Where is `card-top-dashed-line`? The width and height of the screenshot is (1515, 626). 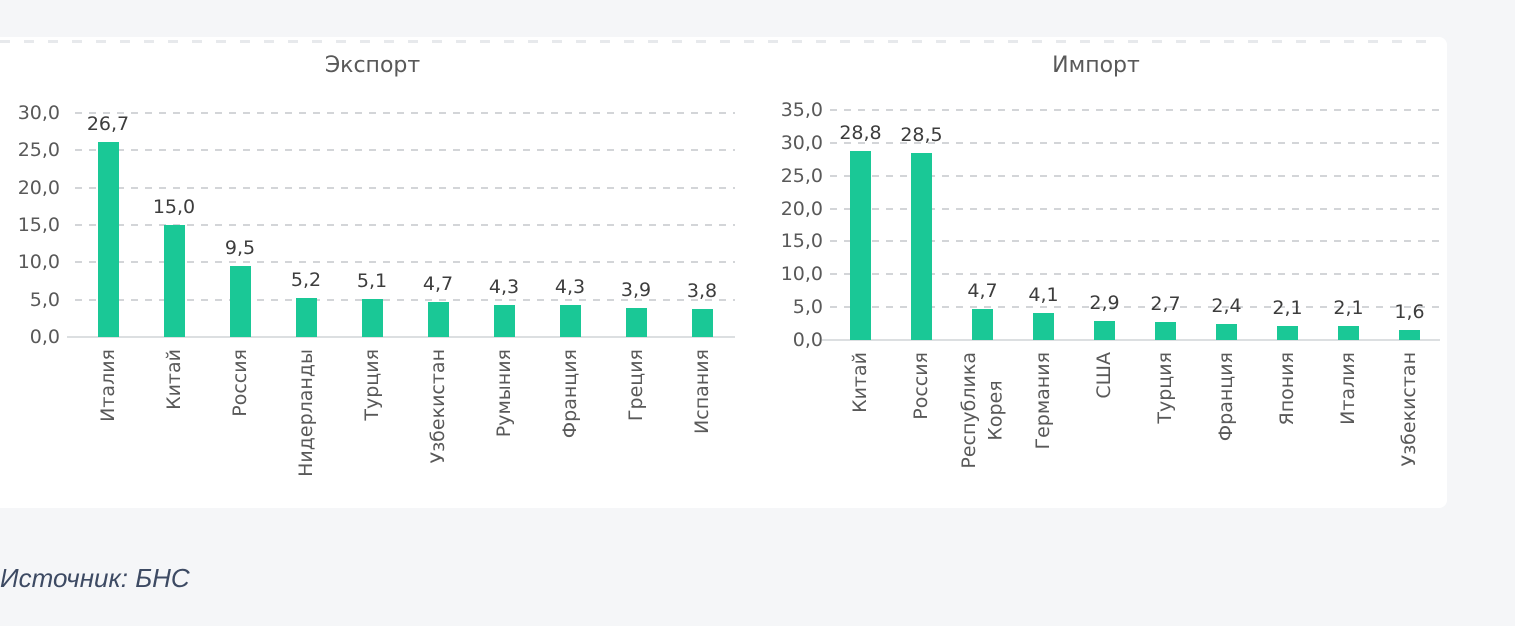
card-top-dashed-line is located at coordinates (718, 41).